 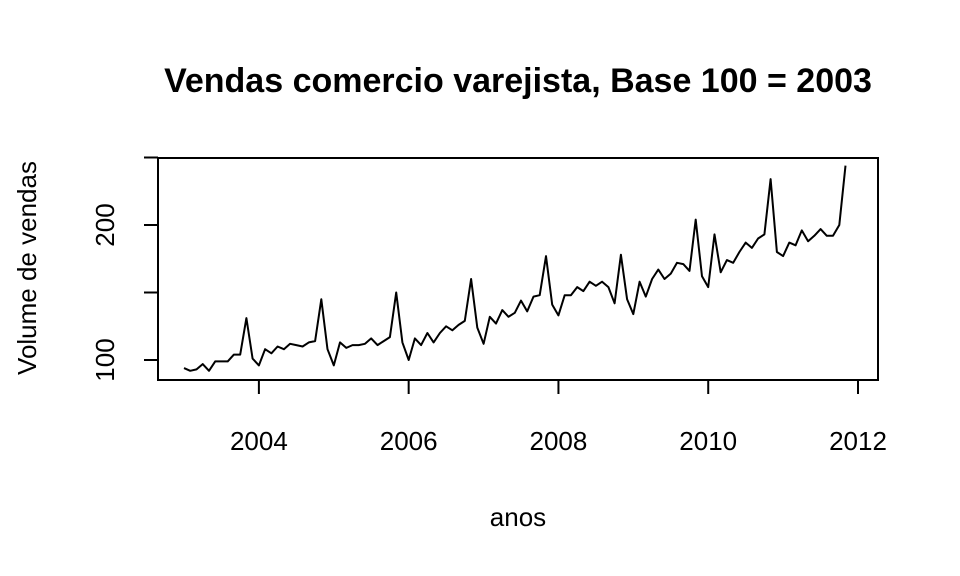 I want to click on x-axis: 2004 2006 2008 2010 2012, so click(x=558, y=417).